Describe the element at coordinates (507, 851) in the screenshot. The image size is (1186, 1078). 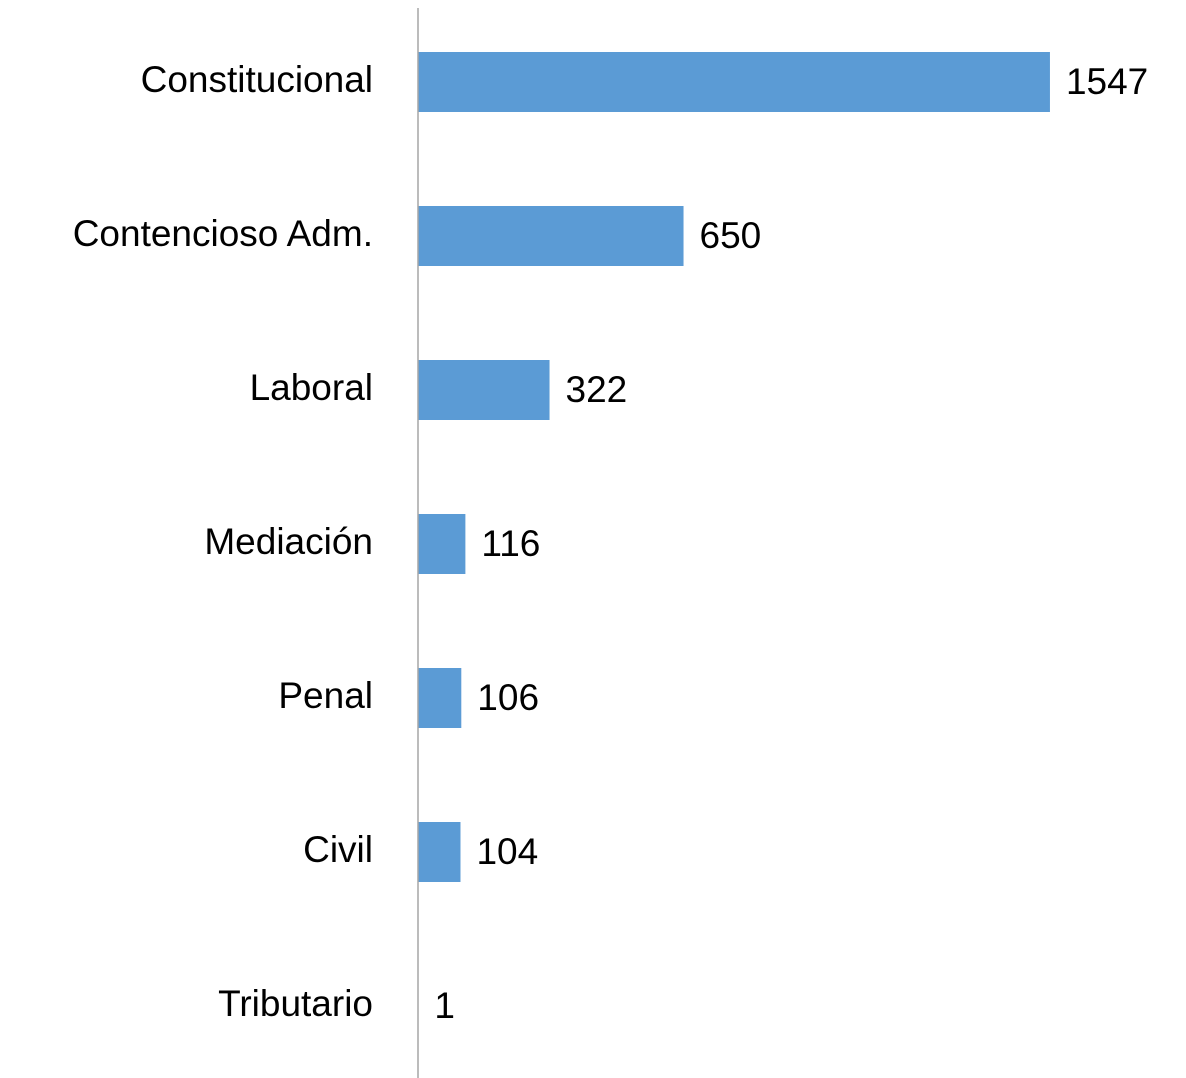
I see `value-label: 104` at that location.